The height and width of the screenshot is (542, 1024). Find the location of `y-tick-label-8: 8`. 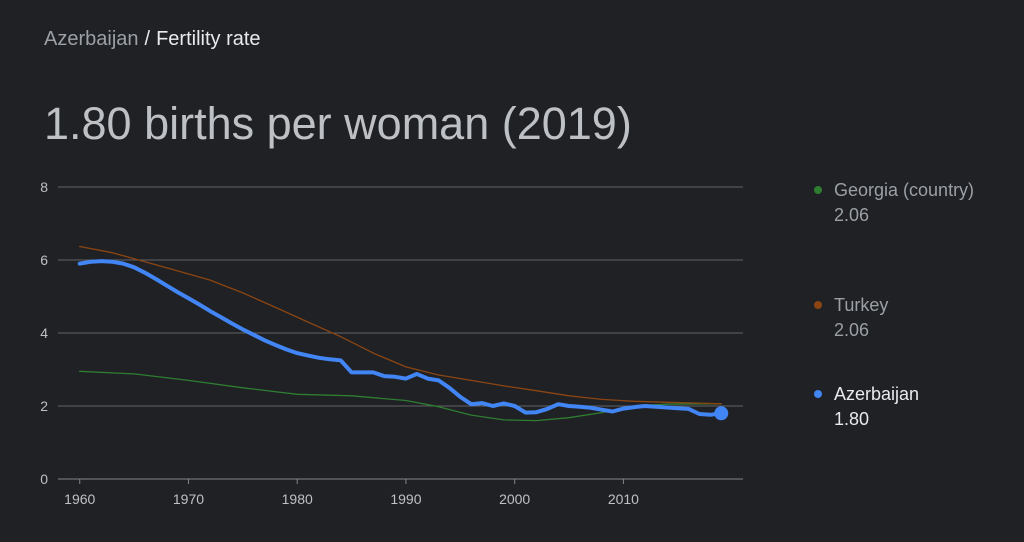

y-tick-label-8: 8 is located at coordinates (44, 187).